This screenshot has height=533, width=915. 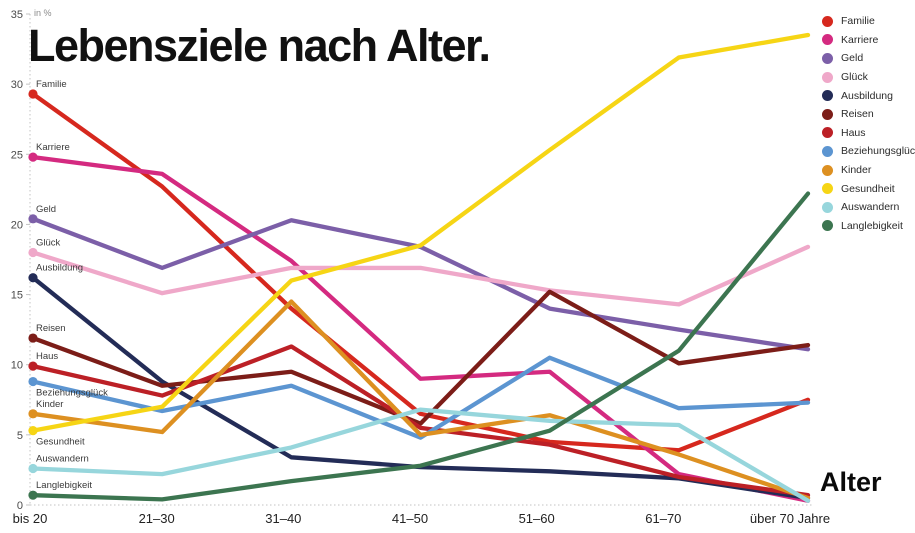 What do you see at coordinates (827, 58) in the screenshot?
I see `legend-dot-geld` at bounding box center [827, 58].